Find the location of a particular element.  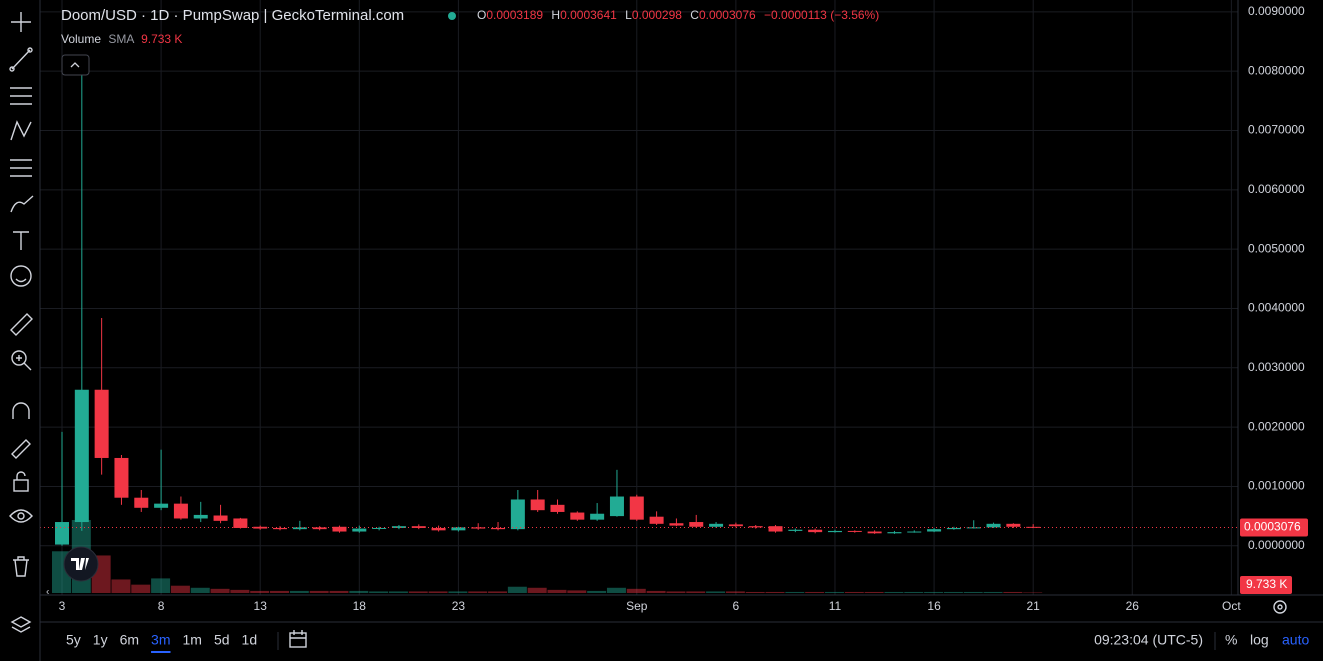

prediction-tool is located at coordinates (21, 168).